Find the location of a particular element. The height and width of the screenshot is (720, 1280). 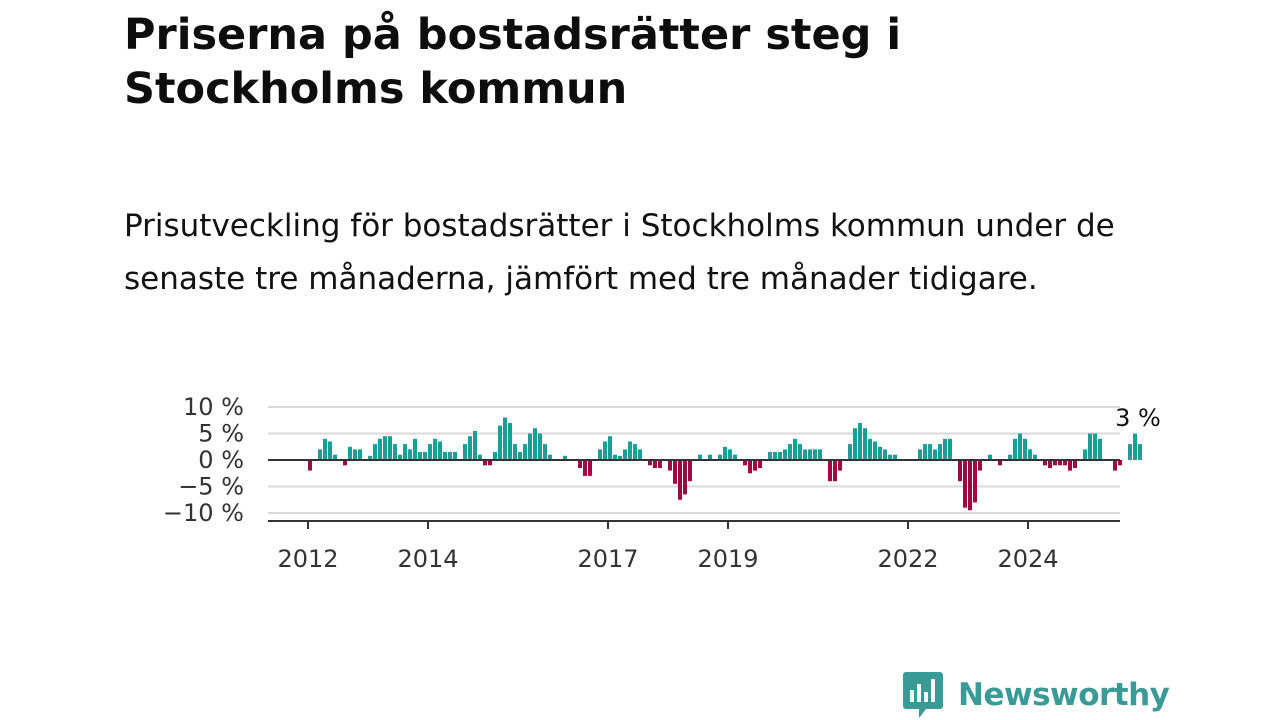

x-tick-label: 2019 is located at coordinates (727, 559).